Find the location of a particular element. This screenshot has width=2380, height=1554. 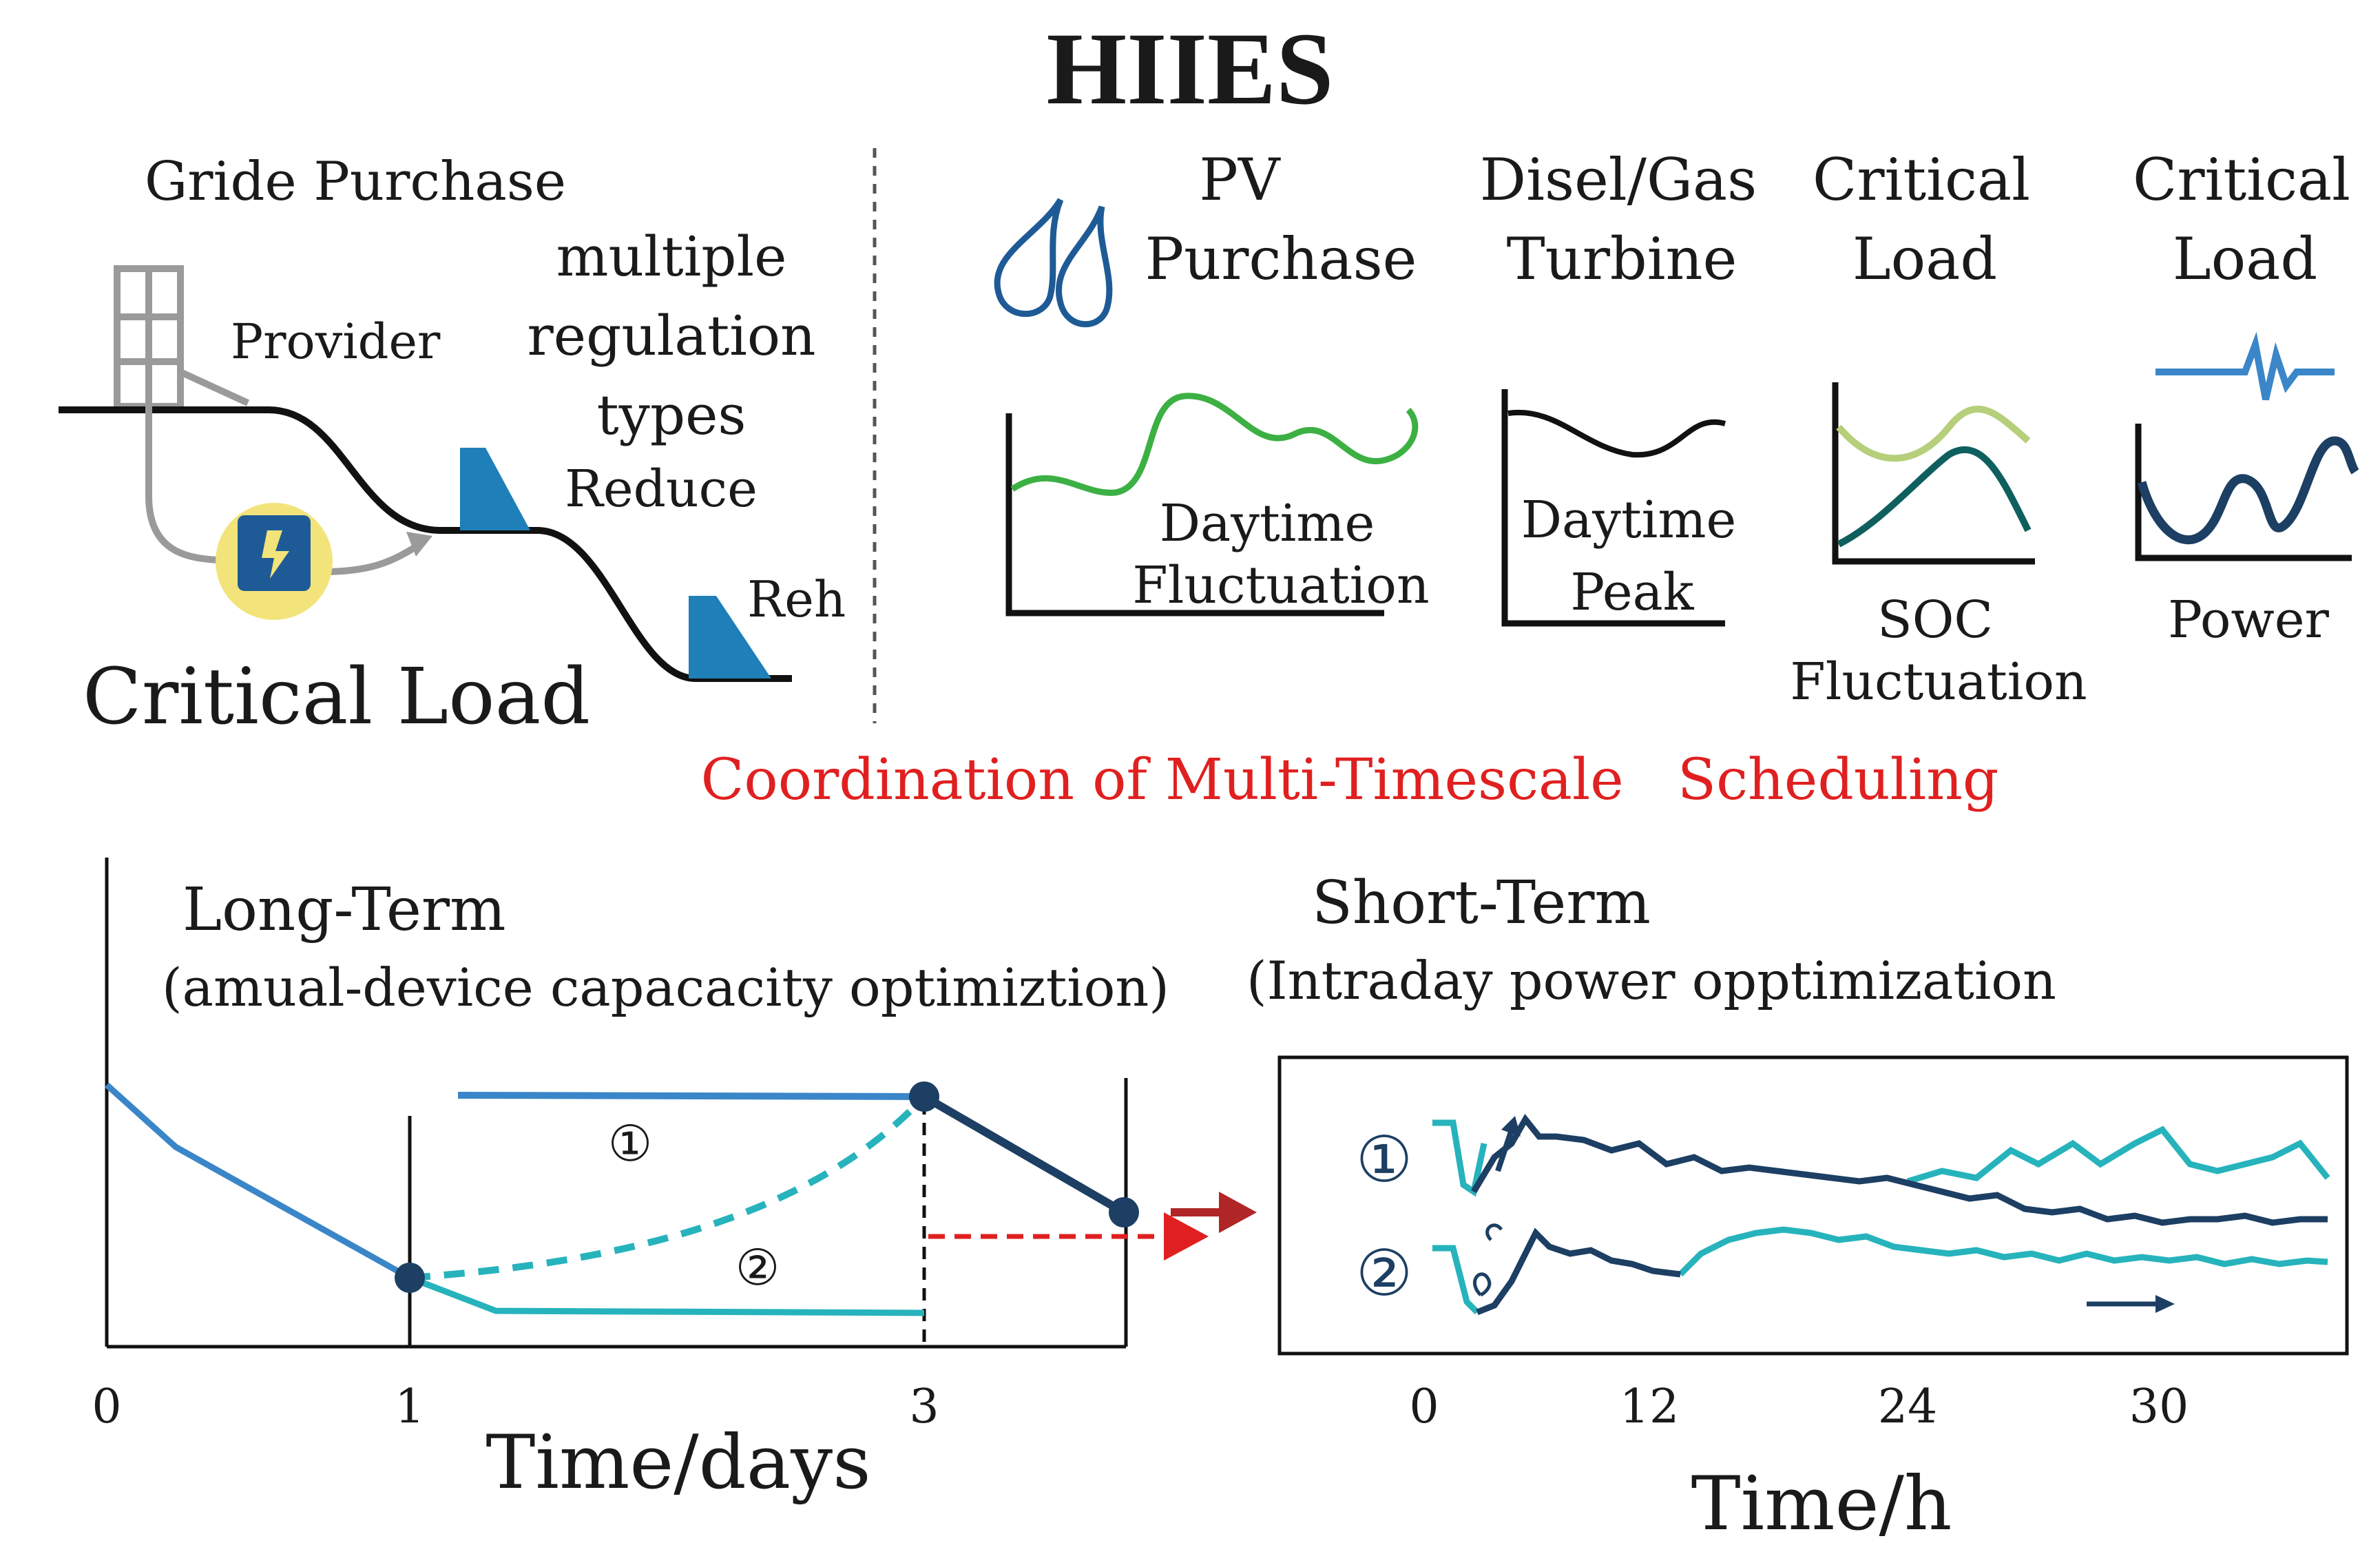

pv-mini-chart: Daytime Fluctuation is located at coordinates (1217, 505).